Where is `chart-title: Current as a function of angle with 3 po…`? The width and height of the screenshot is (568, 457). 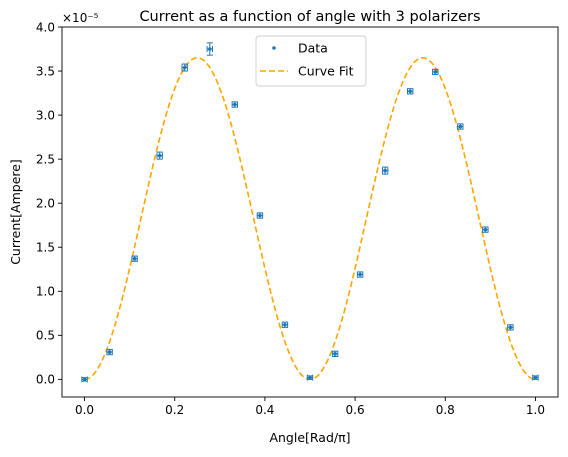
chart-title: Current as a function of angle with 3 po… is located at coordinates (309, 17).